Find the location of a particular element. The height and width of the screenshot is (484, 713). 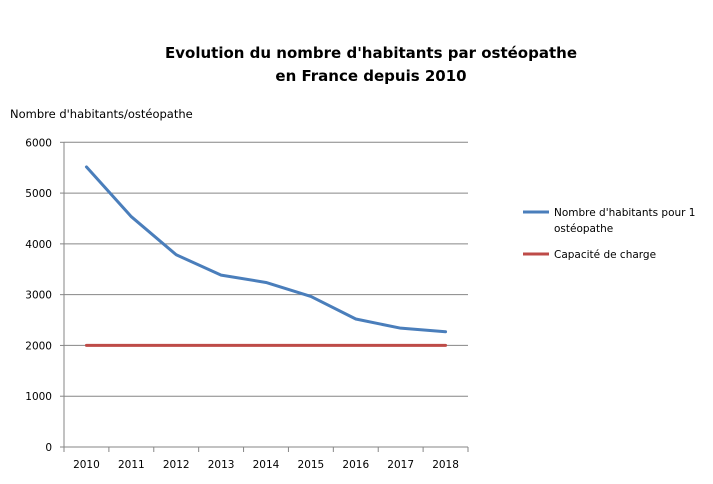

x-tick-label: 2016 is located at coordinates (355, 465).